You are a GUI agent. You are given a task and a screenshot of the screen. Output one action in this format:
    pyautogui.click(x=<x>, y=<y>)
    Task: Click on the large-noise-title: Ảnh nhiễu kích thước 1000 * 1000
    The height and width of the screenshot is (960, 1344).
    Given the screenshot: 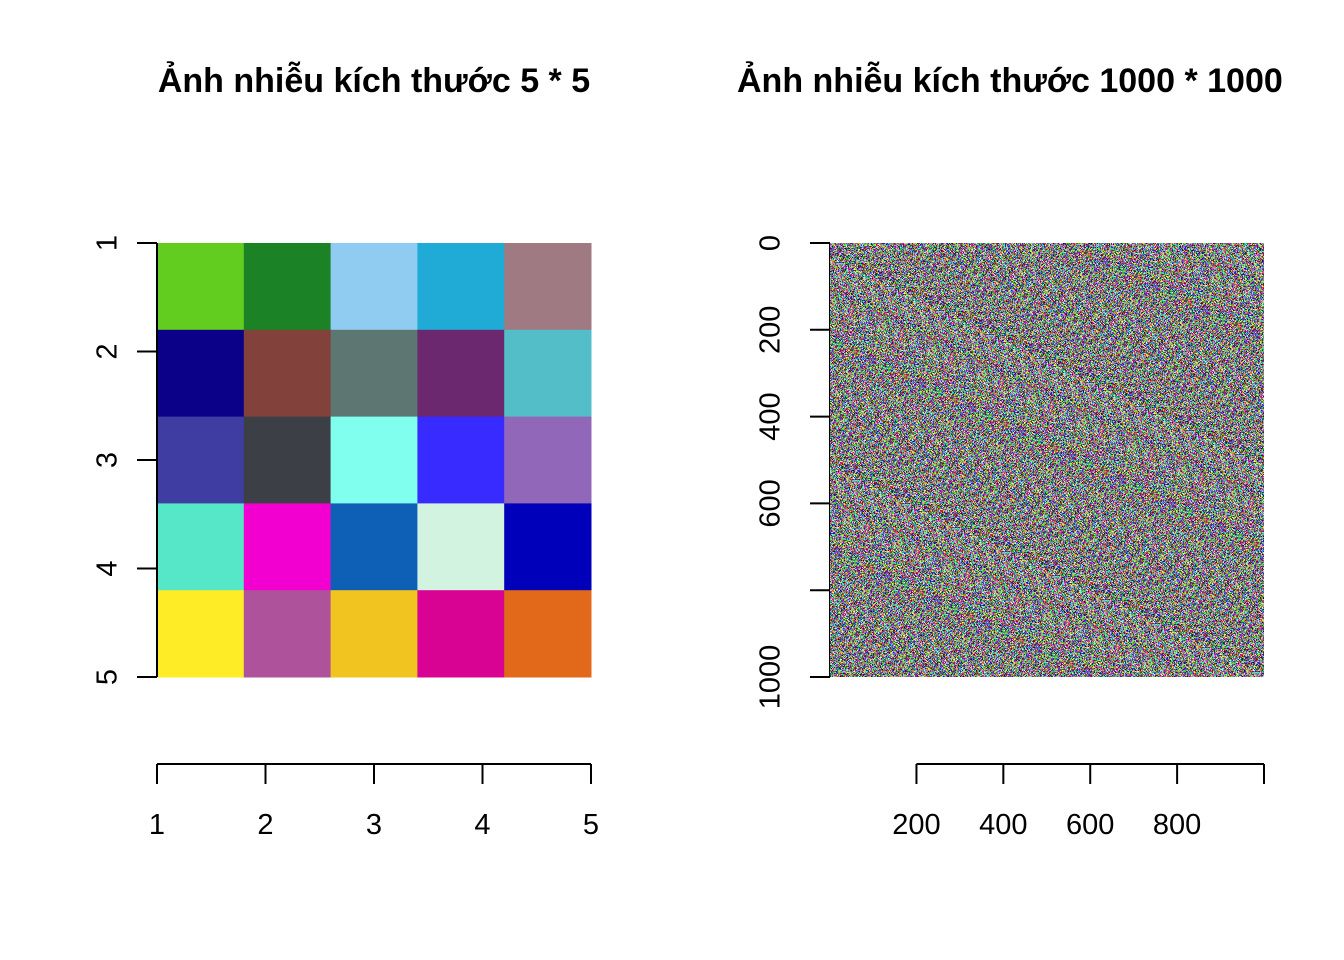 What is the action you would take?
    pyautogui.click(x=1010, y=81)
    